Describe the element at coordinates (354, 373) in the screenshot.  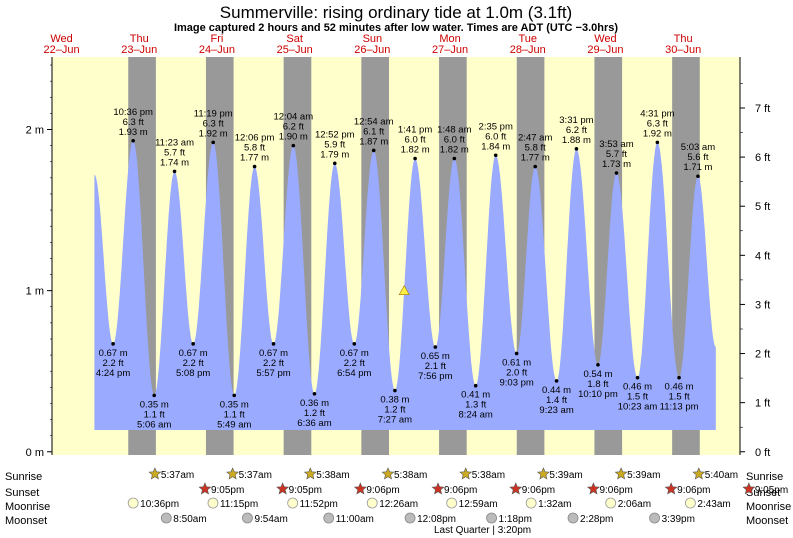
I see `low-tide-time: 6:54 pm` at that location.